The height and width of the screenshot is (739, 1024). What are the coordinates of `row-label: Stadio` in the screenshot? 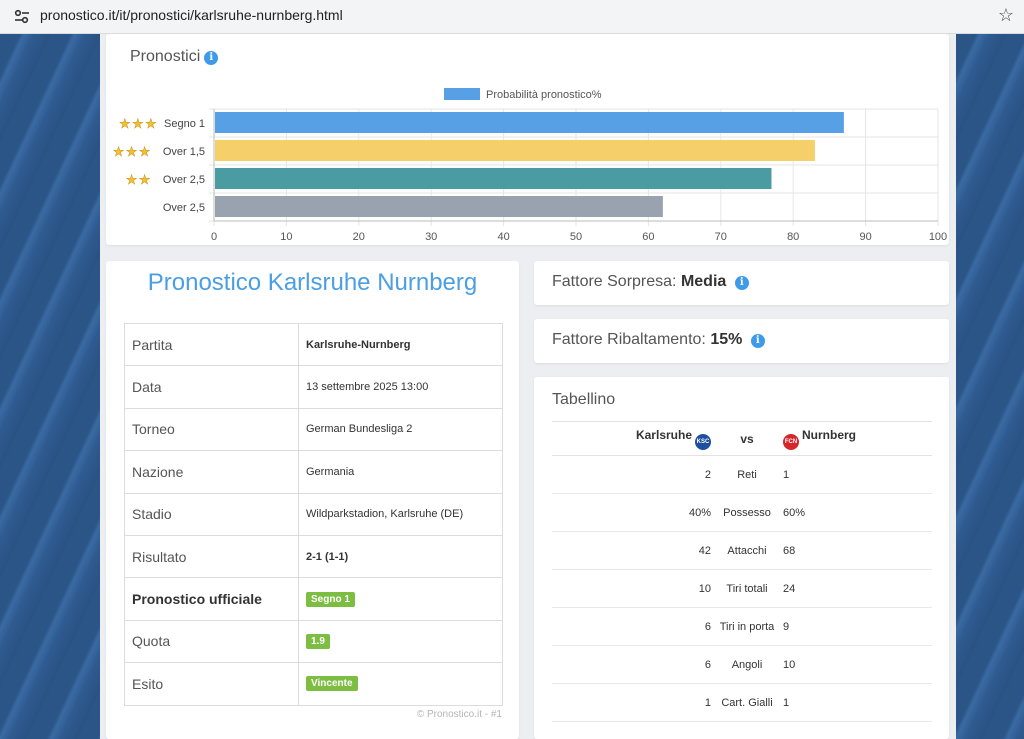 It's located at (211, 514).